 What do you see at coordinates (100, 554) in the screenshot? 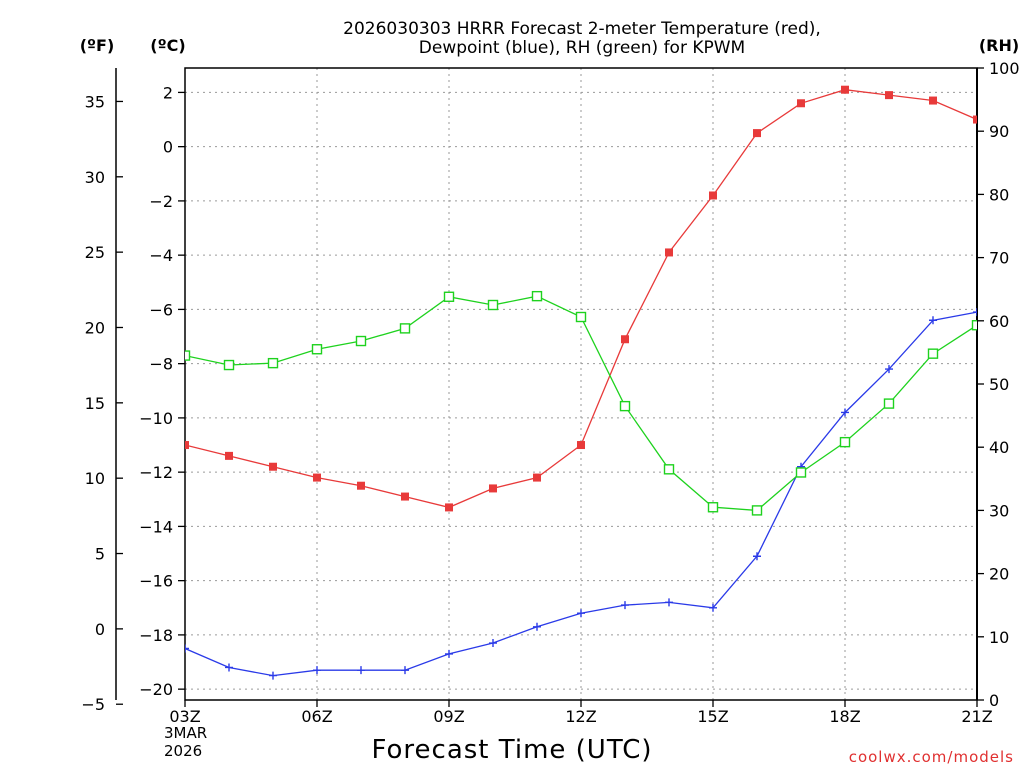
I see `fahrenheit-tick-label: 5` at bounding box center [100, 554].